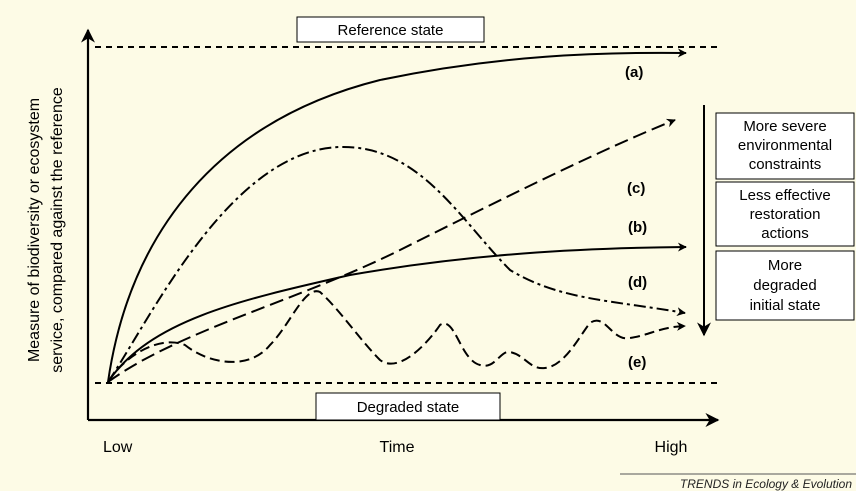 This screenshot has width=856, height=491. What do you see at coordinates (785, 305) in the screenshot?
I see `factor-3-line-3: initial state` at bounding box center [785, 305].